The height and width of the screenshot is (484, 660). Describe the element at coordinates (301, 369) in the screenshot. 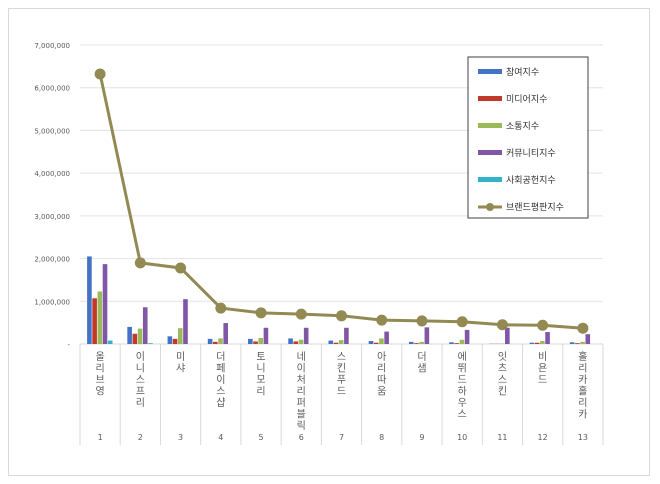

I see `category-label-char: 이` at that location.